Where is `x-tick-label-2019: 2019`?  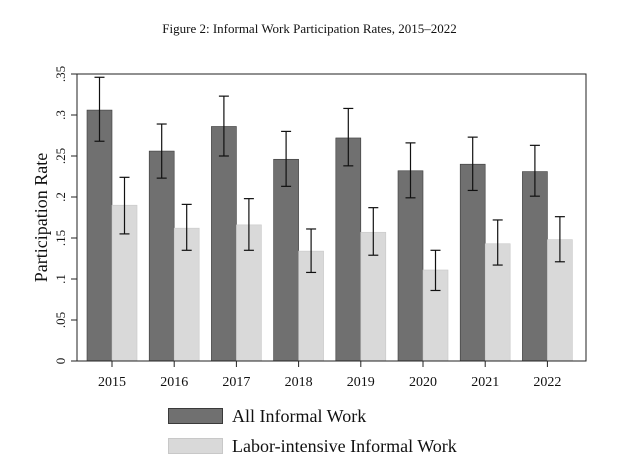
x-tick-label-2019: 2019 is located at coordinates (361, 382).